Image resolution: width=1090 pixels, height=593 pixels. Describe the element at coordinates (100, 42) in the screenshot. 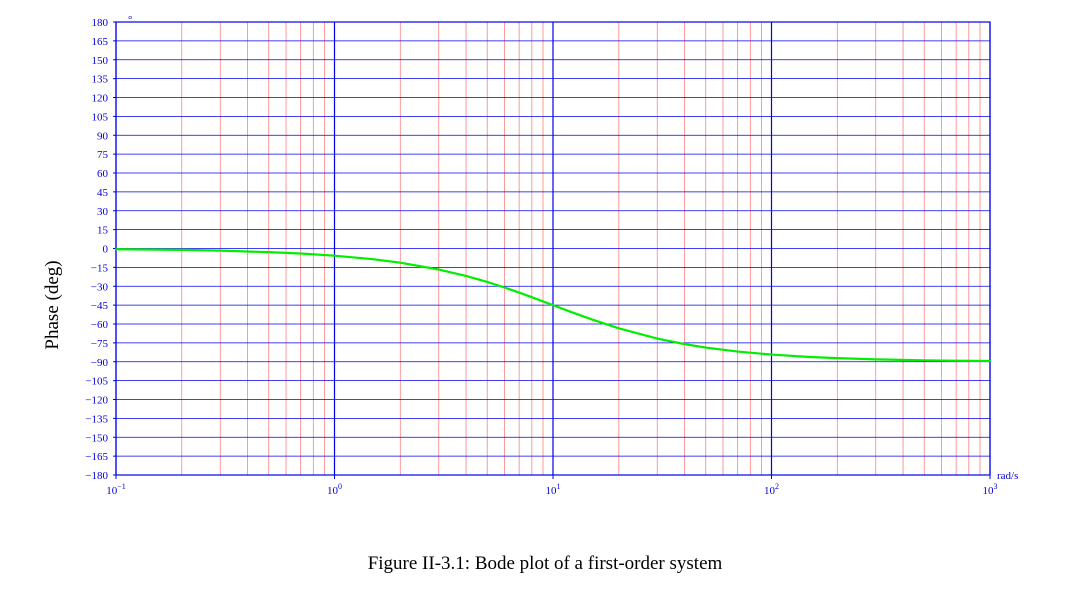

I see `y-tick-label: 165` at that location.